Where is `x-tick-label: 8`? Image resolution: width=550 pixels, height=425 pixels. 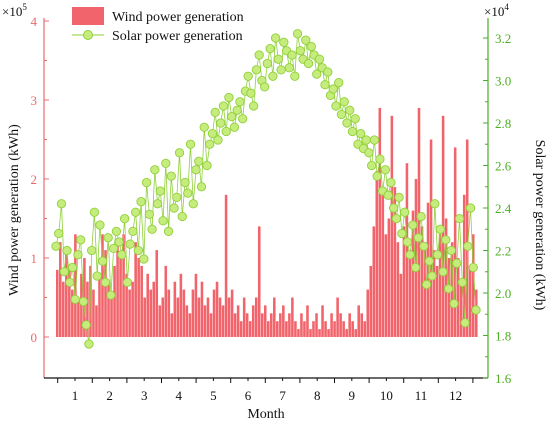 x-tick-label: 8 is located at coordinates (317, 395).